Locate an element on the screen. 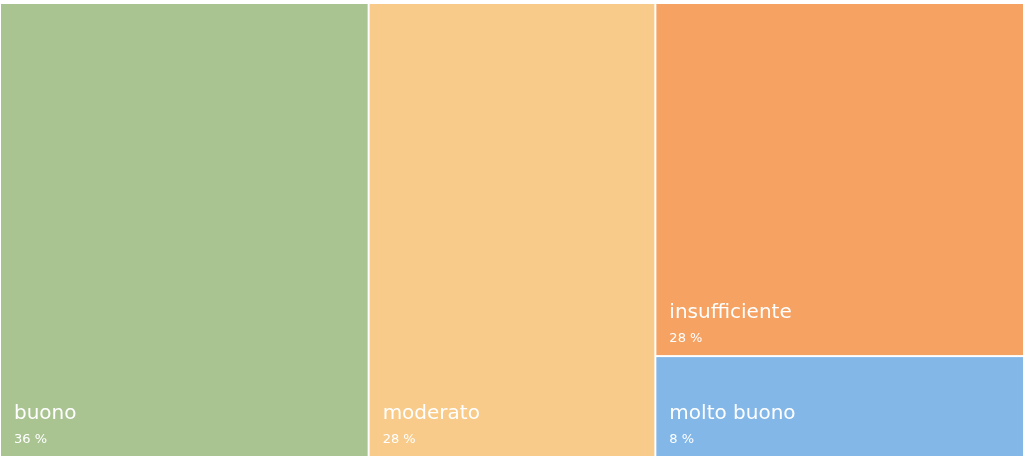 The height and width of the screenshot is (460, 1024). data-label: 36 % is located at coordinates (31, 438).